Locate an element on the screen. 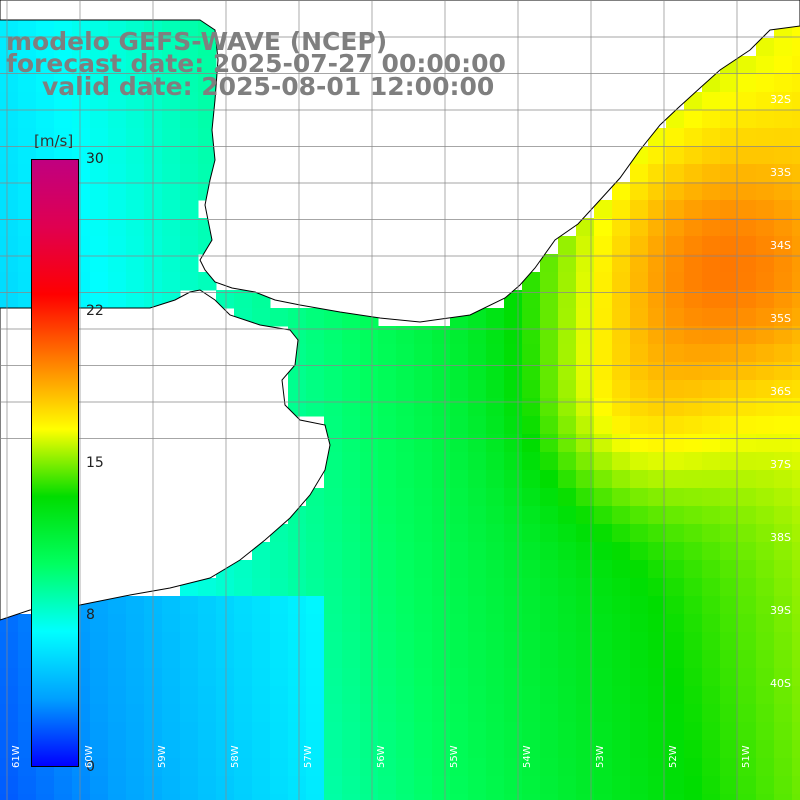 This screenshot has height=800, width=800. colorbar-tick-22: 22 is located at coordinates (95, 311).